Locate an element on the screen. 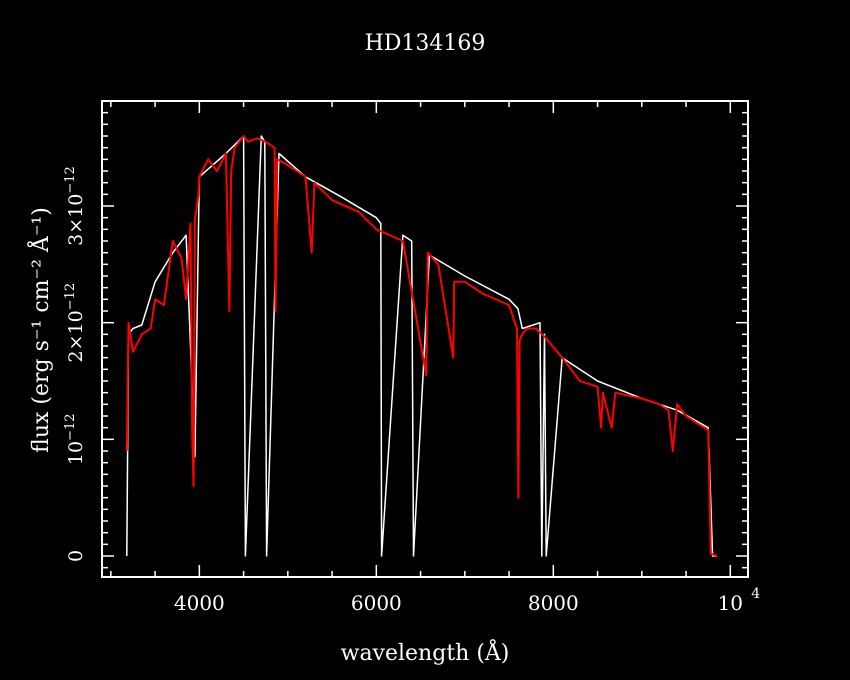 The image size is (850, 680). y-tick-label-group: 2×10−12 is located at coordinates (75, 323).